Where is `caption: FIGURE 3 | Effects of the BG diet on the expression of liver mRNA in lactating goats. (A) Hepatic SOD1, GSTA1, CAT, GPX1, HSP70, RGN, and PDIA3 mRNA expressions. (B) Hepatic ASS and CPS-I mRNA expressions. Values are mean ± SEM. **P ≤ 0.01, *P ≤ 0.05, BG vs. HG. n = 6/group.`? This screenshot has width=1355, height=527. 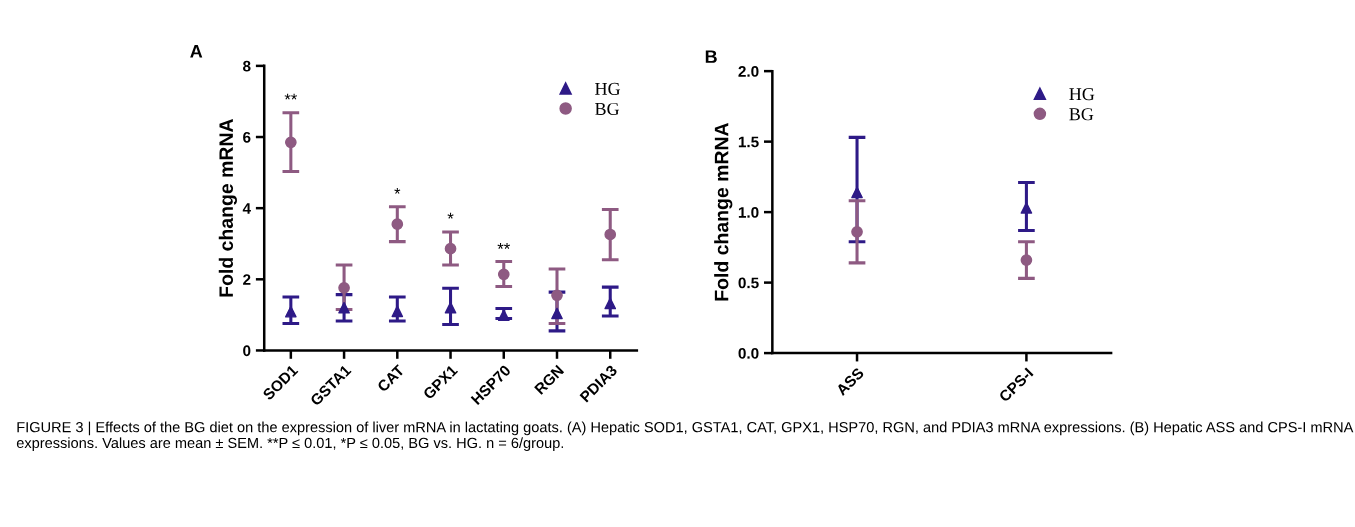 caption: FIGURE 3 | Effects of the BG diet on the expression of liver mRNA in lactating goats. (A) Hepatic SOD1, GSTA1, CAT, GPX1, HSP70, RGN, and PDIA3 mRNA expressions. (B) Hepatic ASS and CPS-I mRNA expressions. Values are mean ± SEM. **P ≤ 0.01, *P ≤ 0.05, BG vs. HG. n = 6/group. is located at coordinates (685, 436).